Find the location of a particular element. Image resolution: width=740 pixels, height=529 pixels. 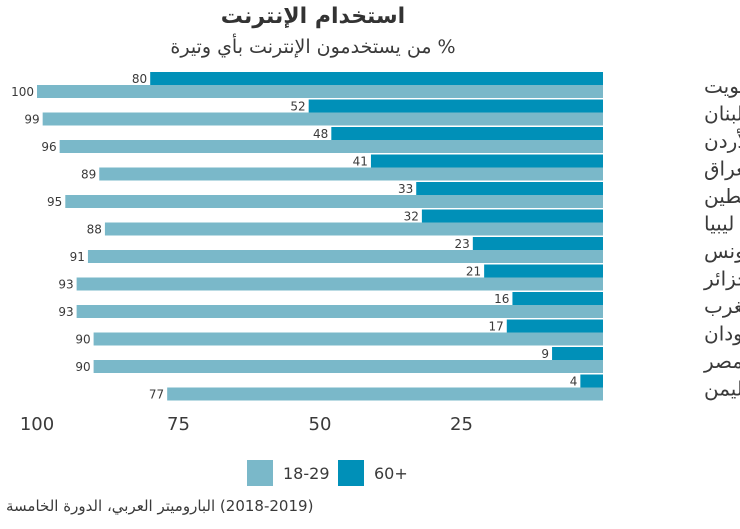

category-label: اليمن is located at coordinates (722, 389).